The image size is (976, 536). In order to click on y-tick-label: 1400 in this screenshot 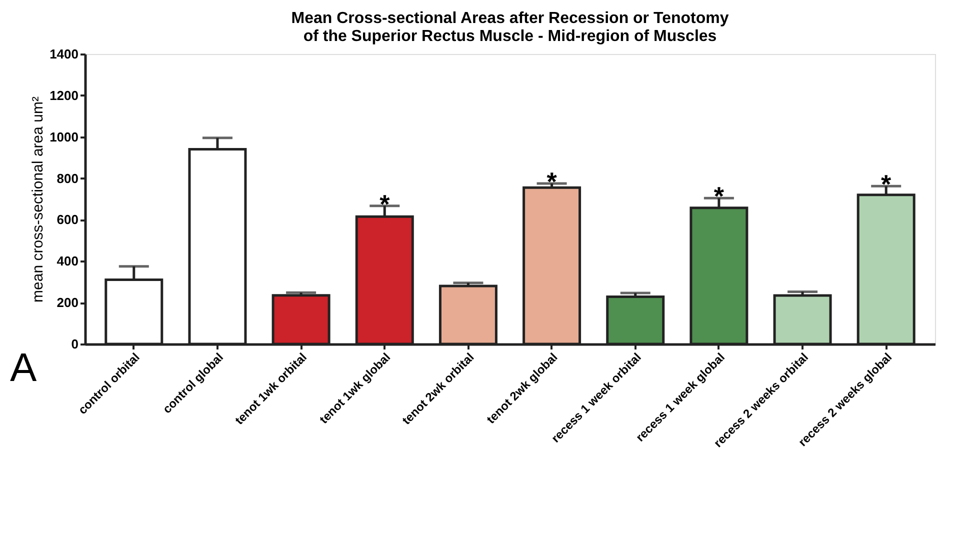, I will do `click(64, 54)`.